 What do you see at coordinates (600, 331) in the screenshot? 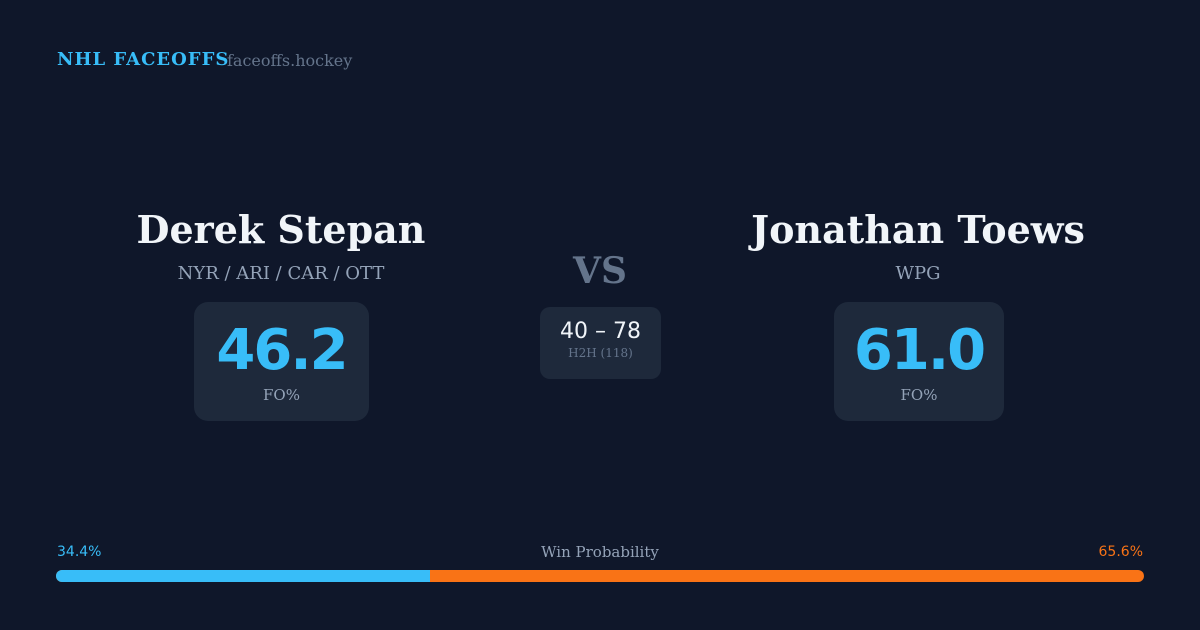
I see `h2h-score: 40 – 78` at bounding box center [600, 331].